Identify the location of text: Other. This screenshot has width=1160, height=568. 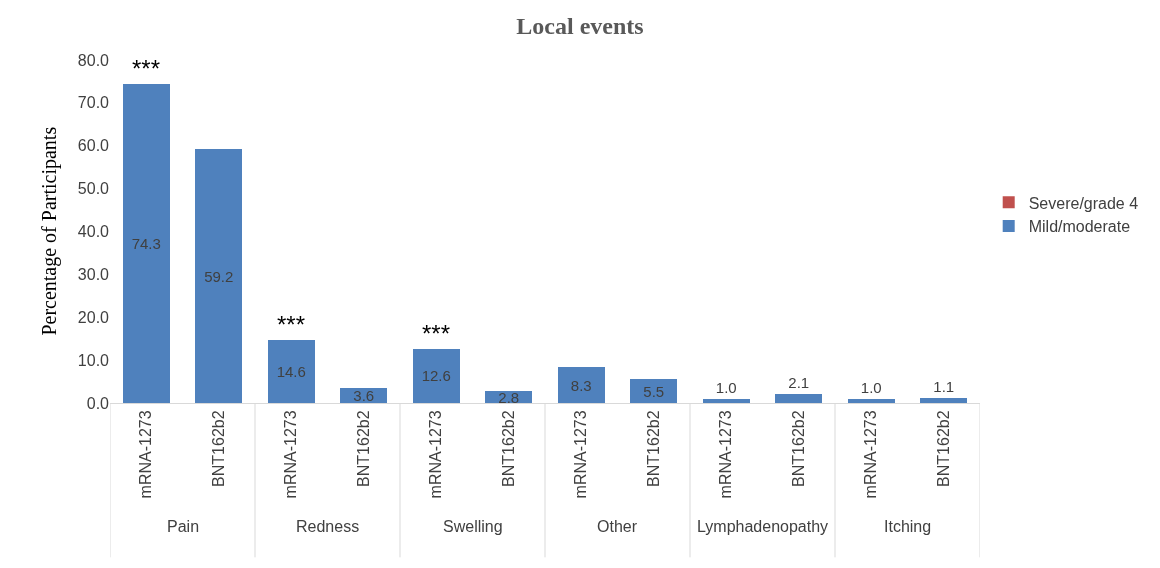
(617, 526).